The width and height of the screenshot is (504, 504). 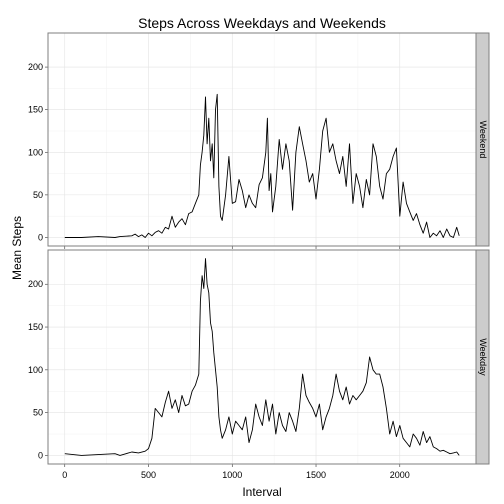 I want to click on x-axis-label: Interval, so click(x=261, y=492).